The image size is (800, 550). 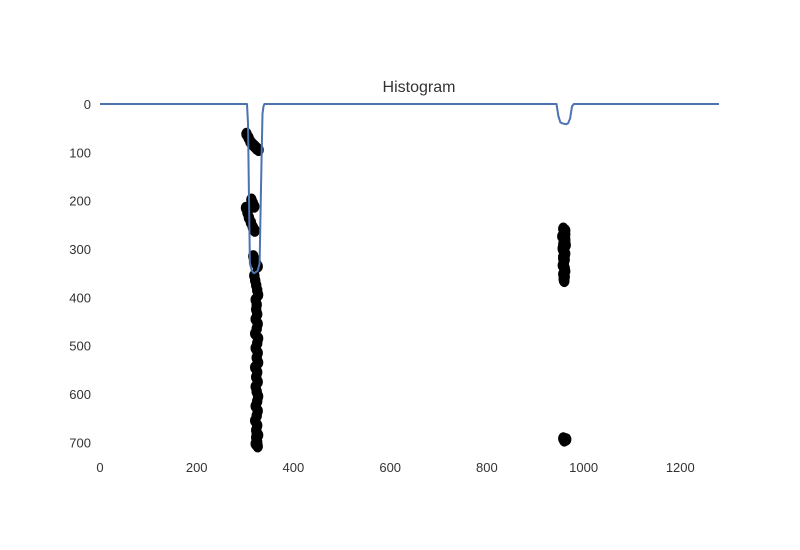 What do you see at coordinates (390, 467) in the screenshot?
I see `x-tick-label: 600` at bounding box center [390, 467].